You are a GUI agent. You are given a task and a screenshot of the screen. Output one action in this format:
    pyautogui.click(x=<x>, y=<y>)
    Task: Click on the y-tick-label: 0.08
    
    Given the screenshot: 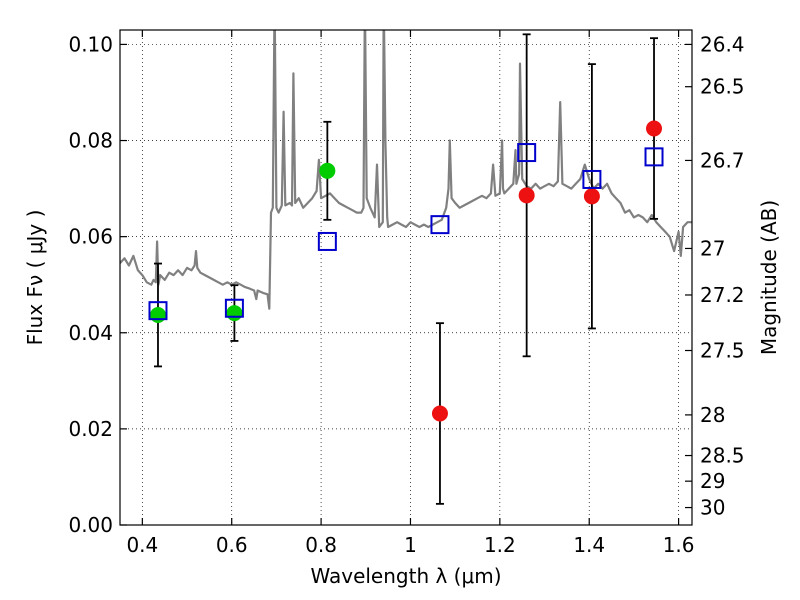 What is the action you would take?
    pyautogui.click(x=90, y=141)
    